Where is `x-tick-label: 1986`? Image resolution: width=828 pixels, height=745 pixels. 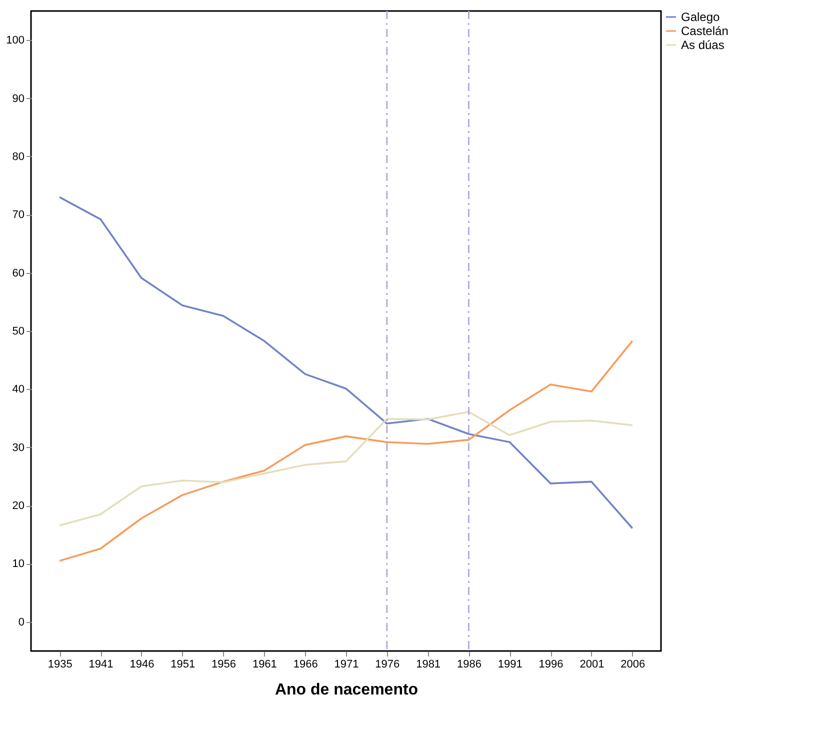
x-tick-label: 1986 is located at coordinates (469, 664).